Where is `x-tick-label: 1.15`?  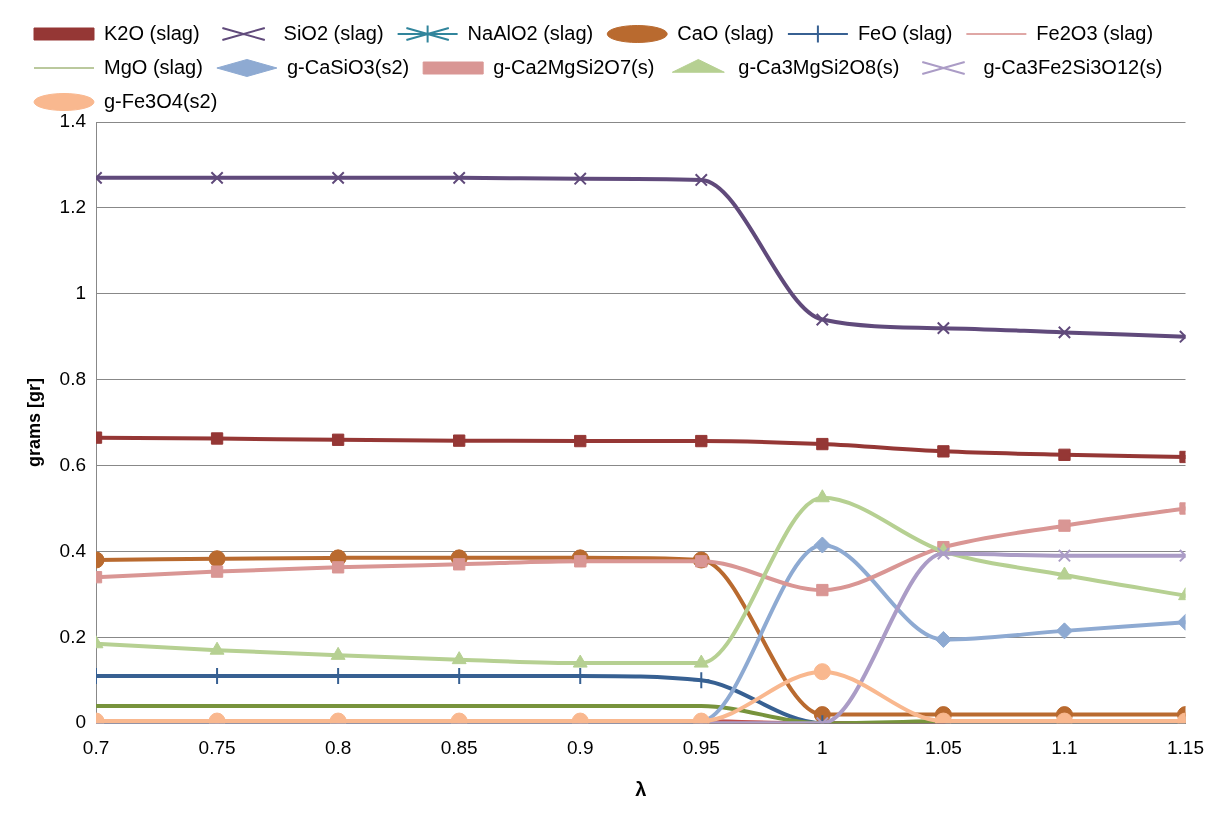 x-tick-label: 1.15 is located at coordinates (1185, 747).